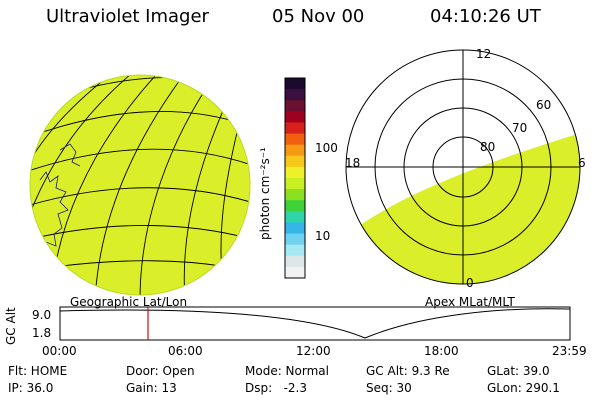 The width and height of the screenshot is (600, 400). Describe the element at coordinates (485, 16) in the screenshot. I see `time-label: 04:10:26 UT` at that location.